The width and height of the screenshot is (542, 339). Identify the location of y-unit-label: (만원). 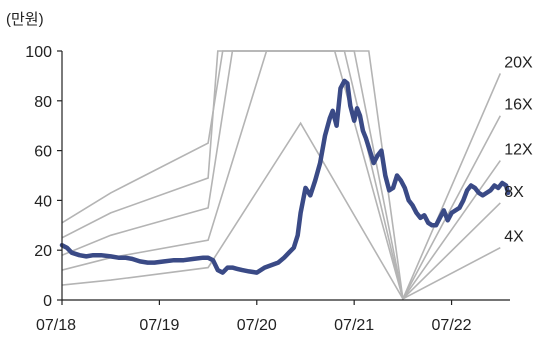
(25, 19).